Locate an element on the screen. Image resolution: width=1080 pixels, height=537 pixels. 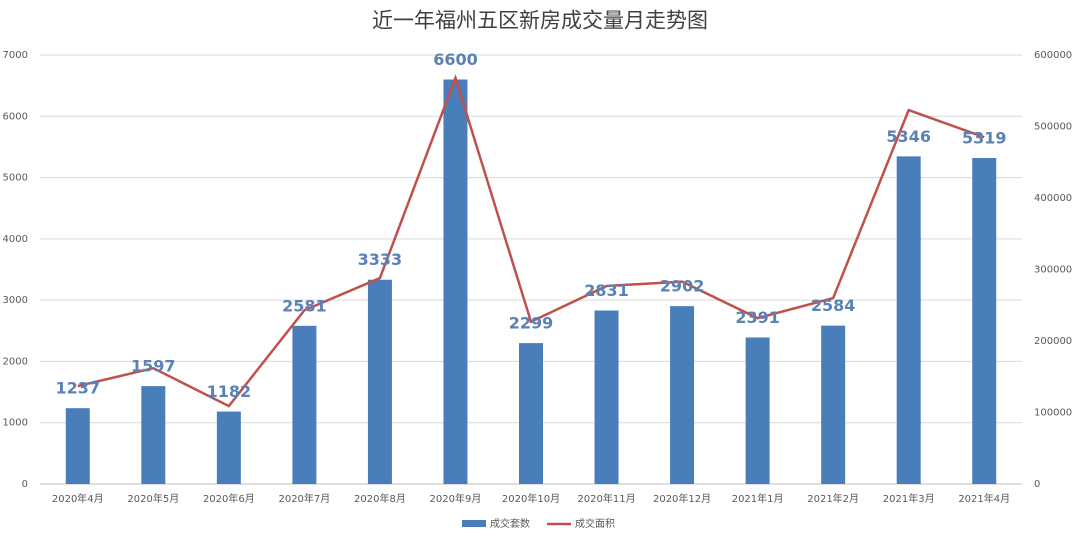
value-label: 2581 is located at coordinates (304, 305).